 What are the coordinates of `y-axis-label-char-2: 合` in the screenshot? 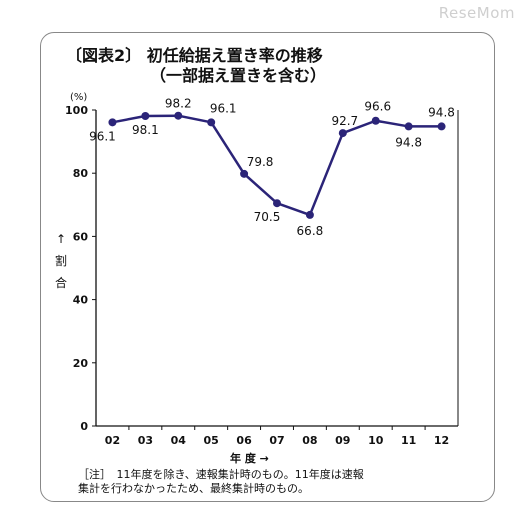 It's located at (60, 283).